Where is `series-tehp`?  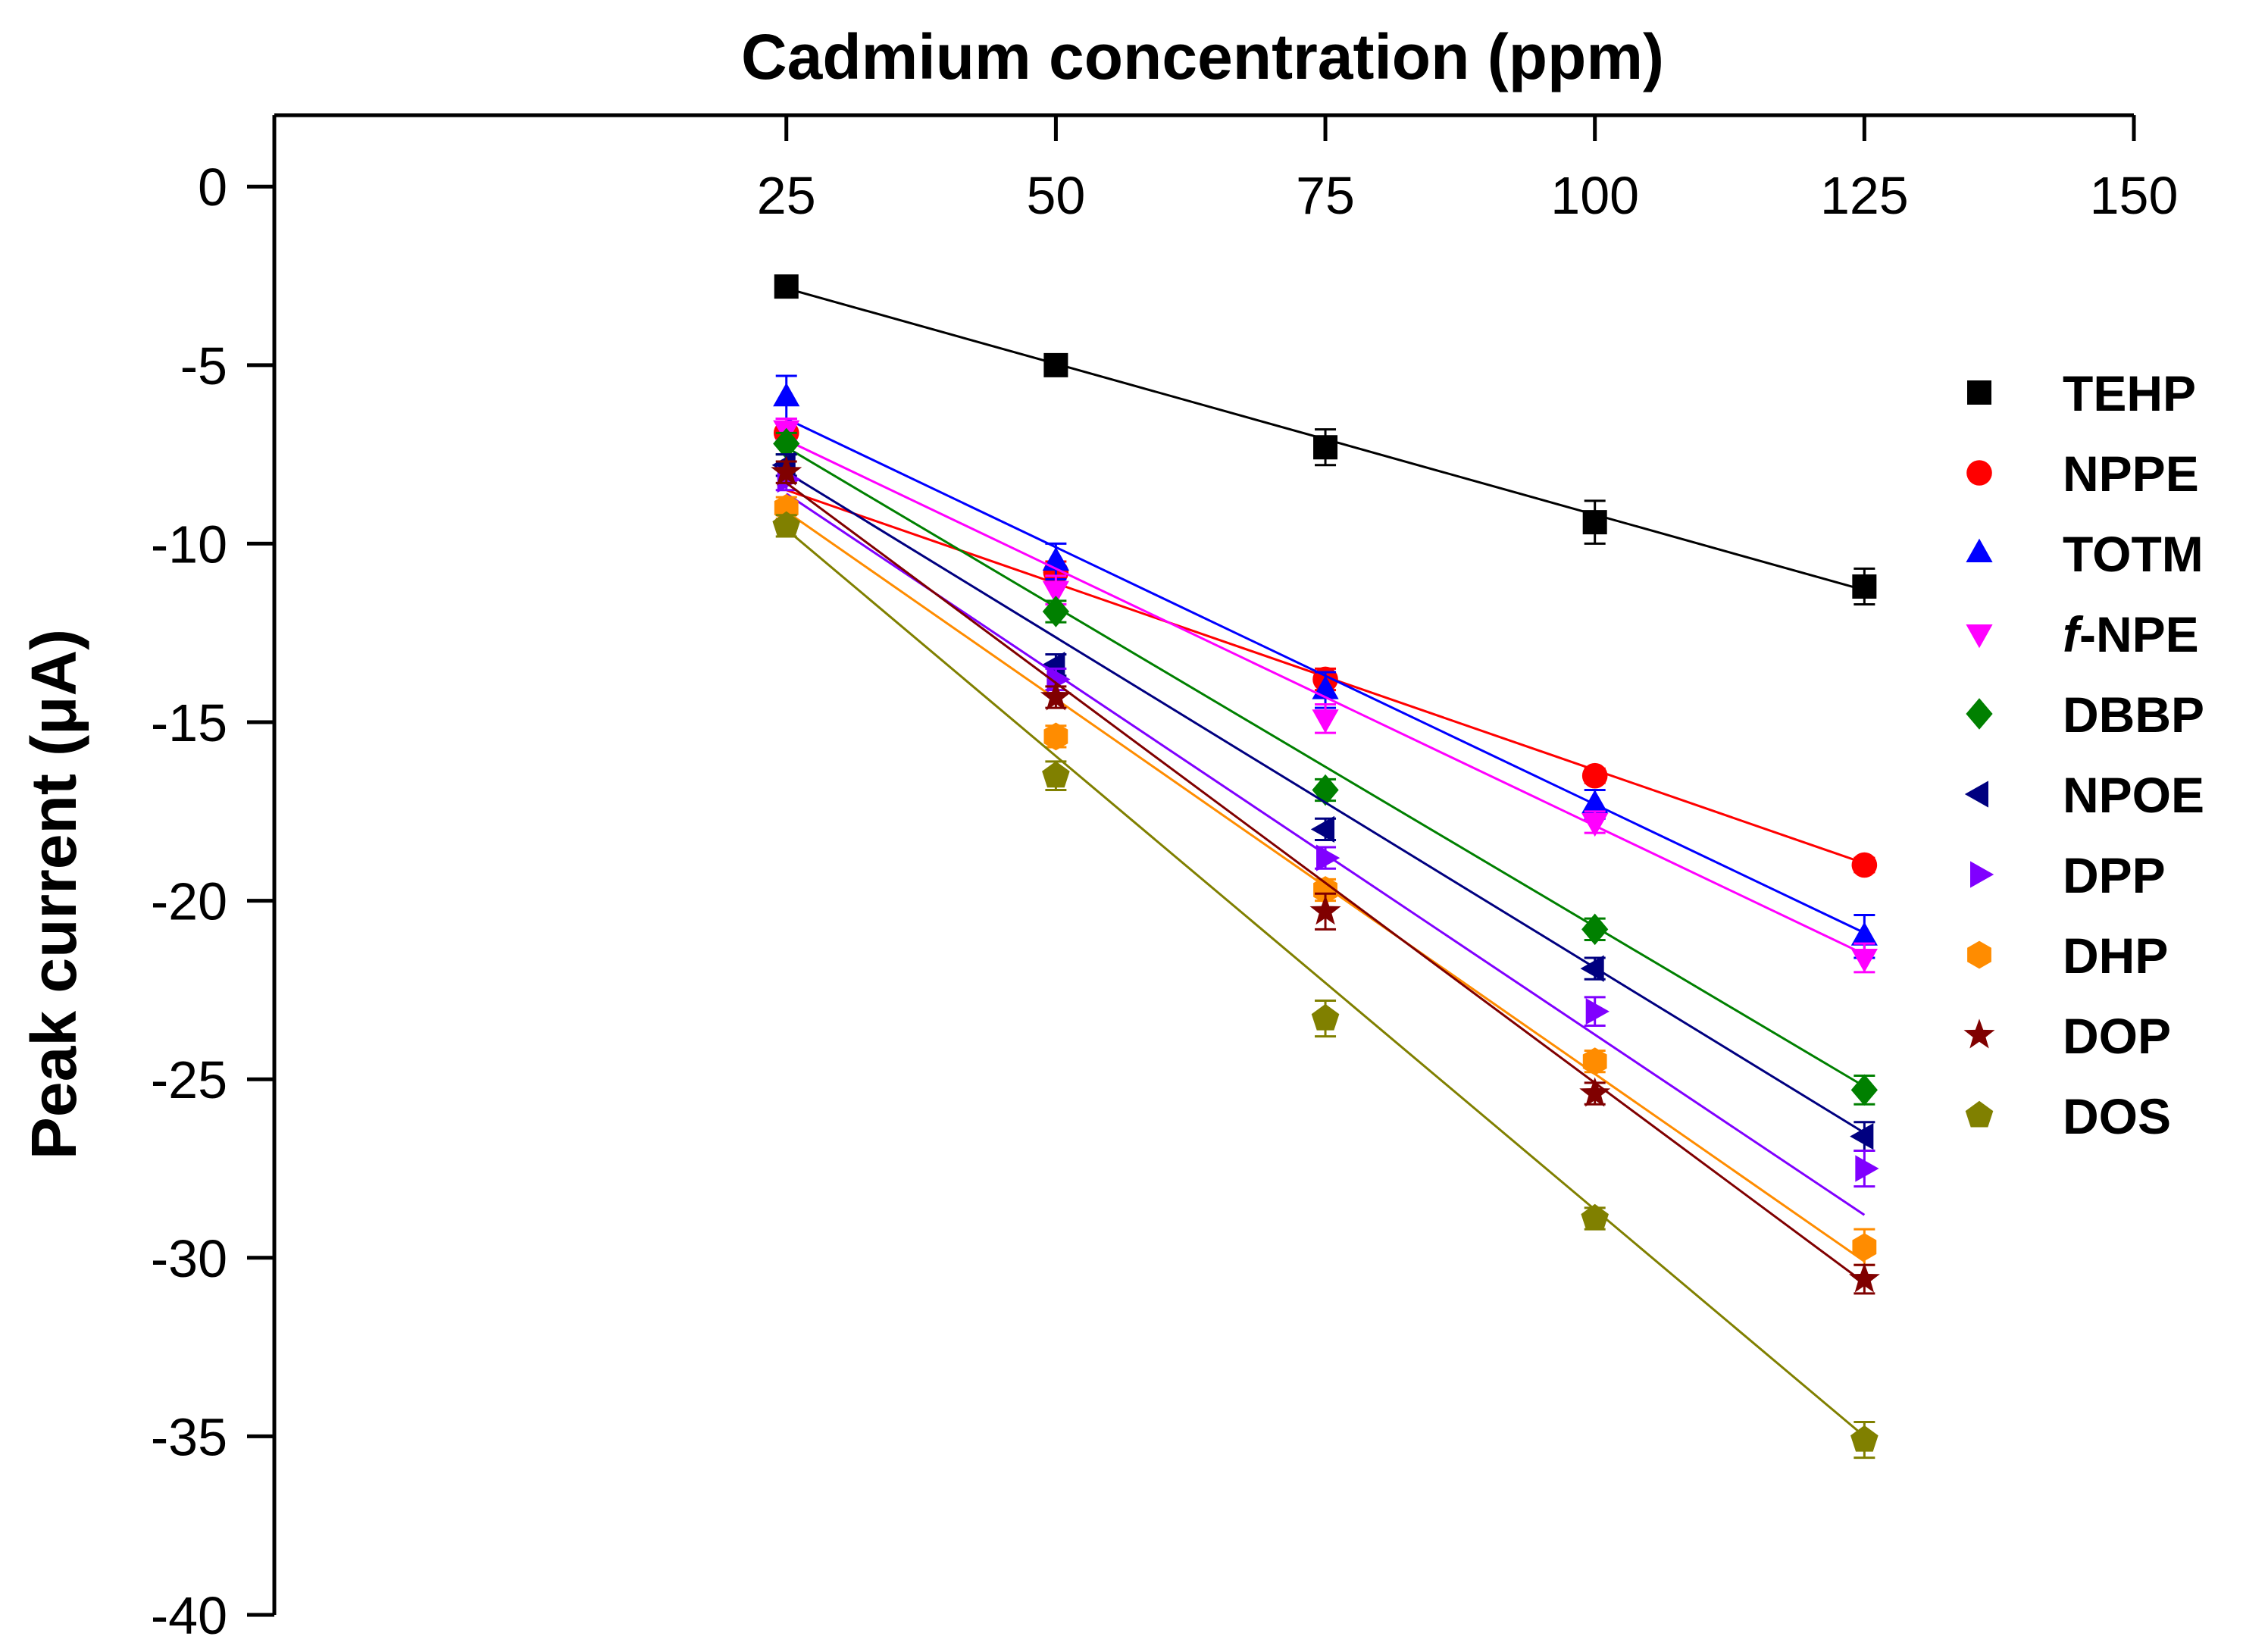 series-tehp is located at coordinates (1325, 440).